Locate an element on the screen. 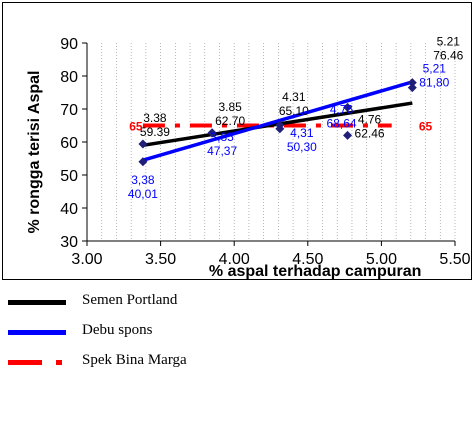  trend-line-debu-spons is located at coordinates (277, 121).